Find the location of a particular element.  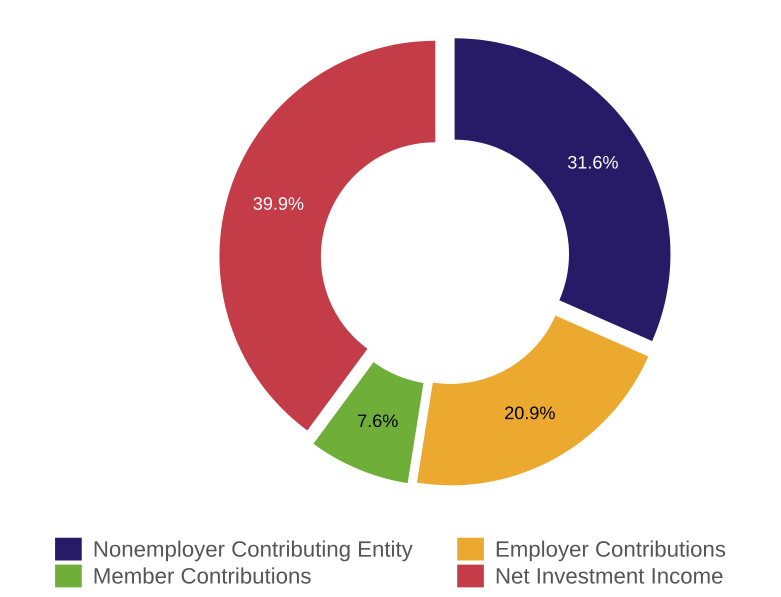

data-label: 39.9% is located at coordinates (279, 203).